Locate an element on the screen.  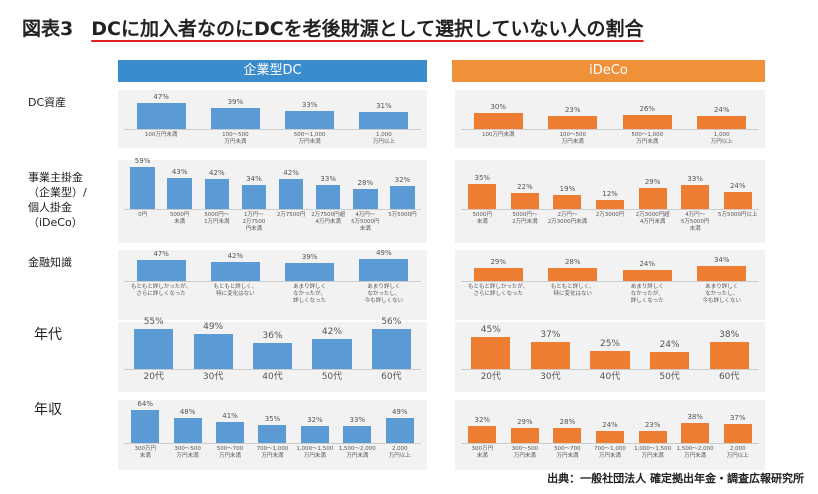
bar-group: 37% is located at coordinates (737, 428).